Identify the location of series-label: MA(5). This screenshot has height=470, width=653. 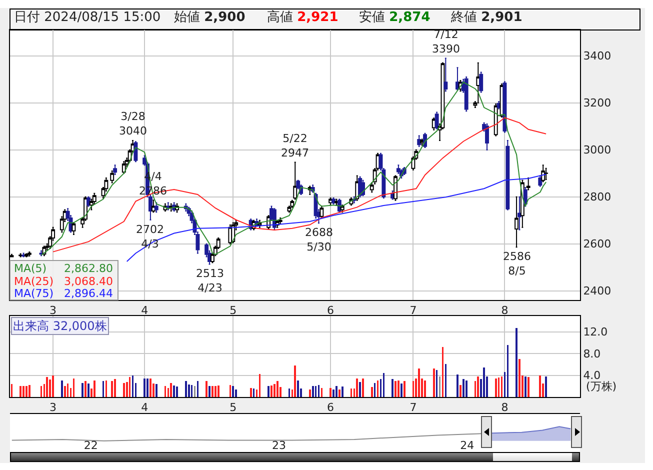
(30, 268).